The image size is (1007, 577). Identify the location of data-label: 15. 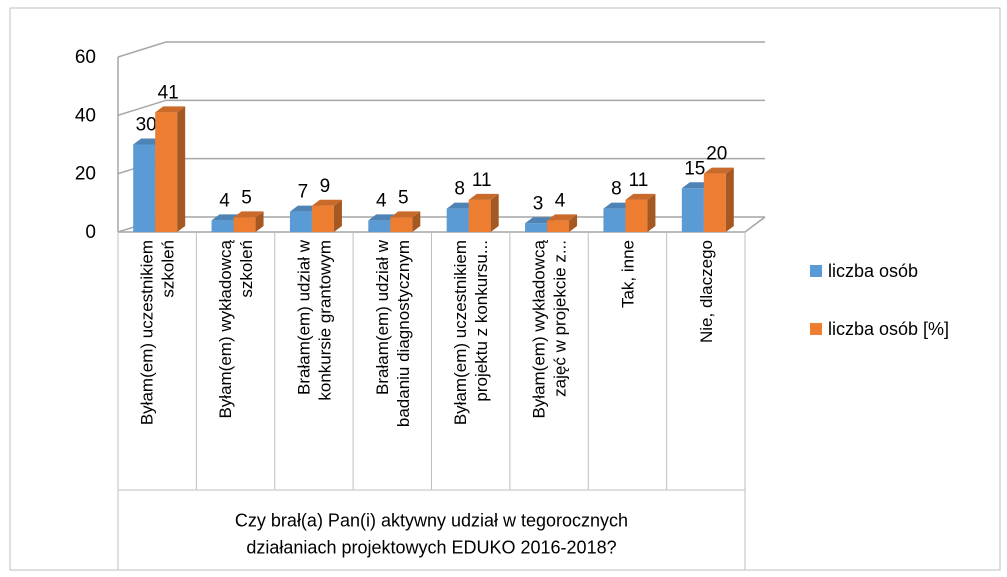
(694, 168).